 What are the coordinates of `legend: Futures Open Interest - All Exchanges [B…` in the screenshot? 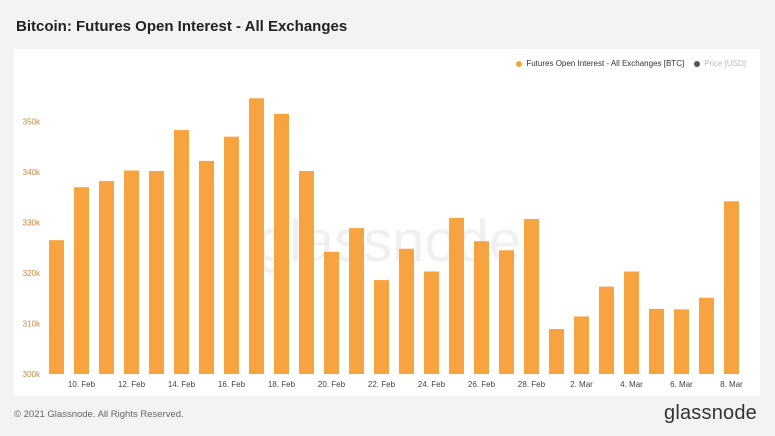 It's located at (631, 63).